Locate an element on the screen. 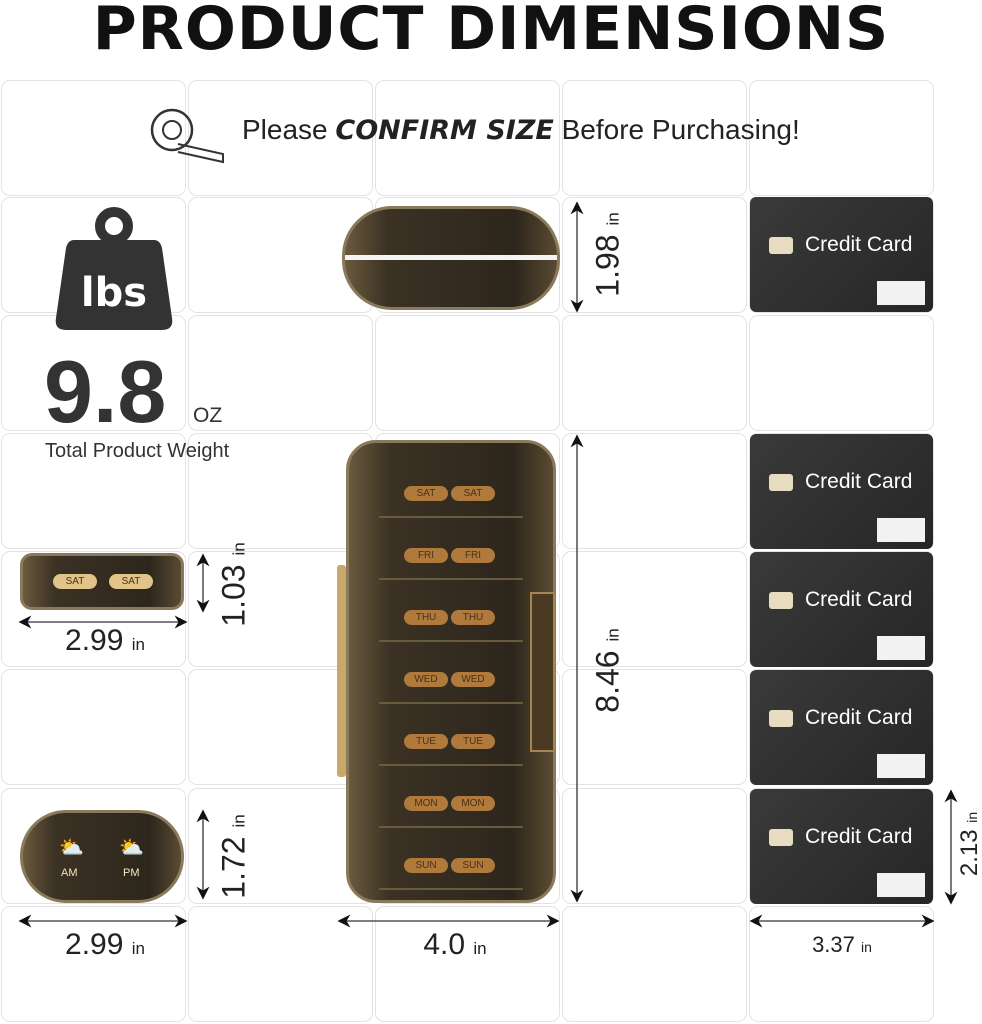 The image size is (982, 1024). weight-value: 9.8 is located at coordinates (105, 391).